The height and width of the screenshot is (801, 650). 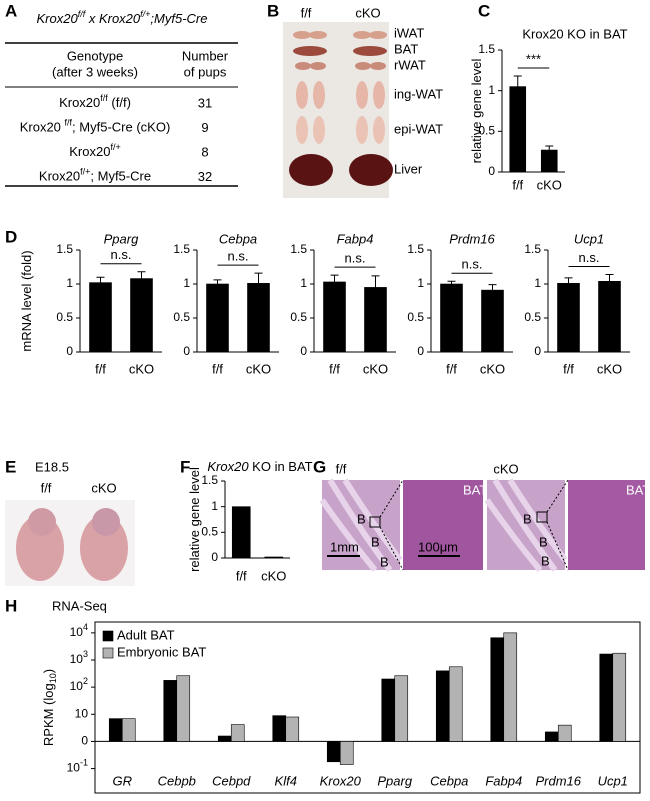 What do you see at coordinates (474, 525) in the screenshot?
I see `zoom-line` at bounding box center [474, 525].